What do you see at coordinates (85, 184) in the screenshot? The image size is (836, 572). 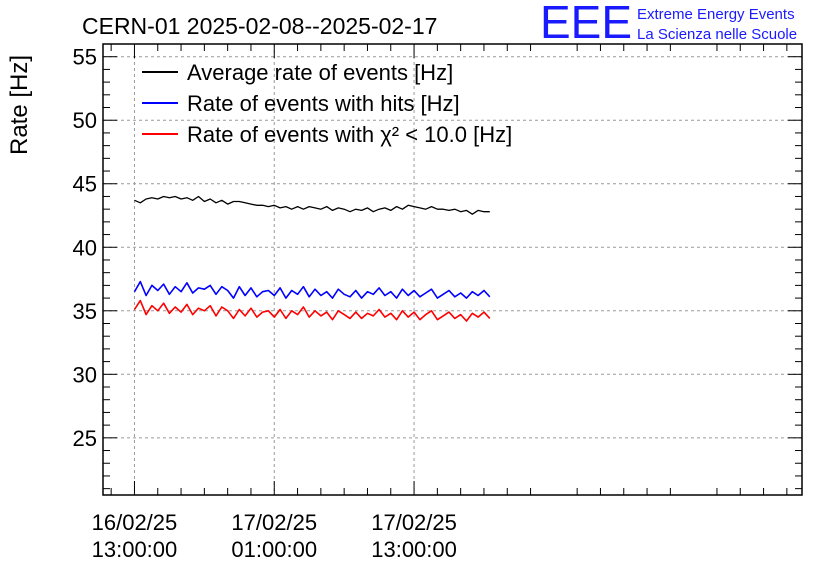 I see `y-tick-label: 45` at bounding box center [85, 184].